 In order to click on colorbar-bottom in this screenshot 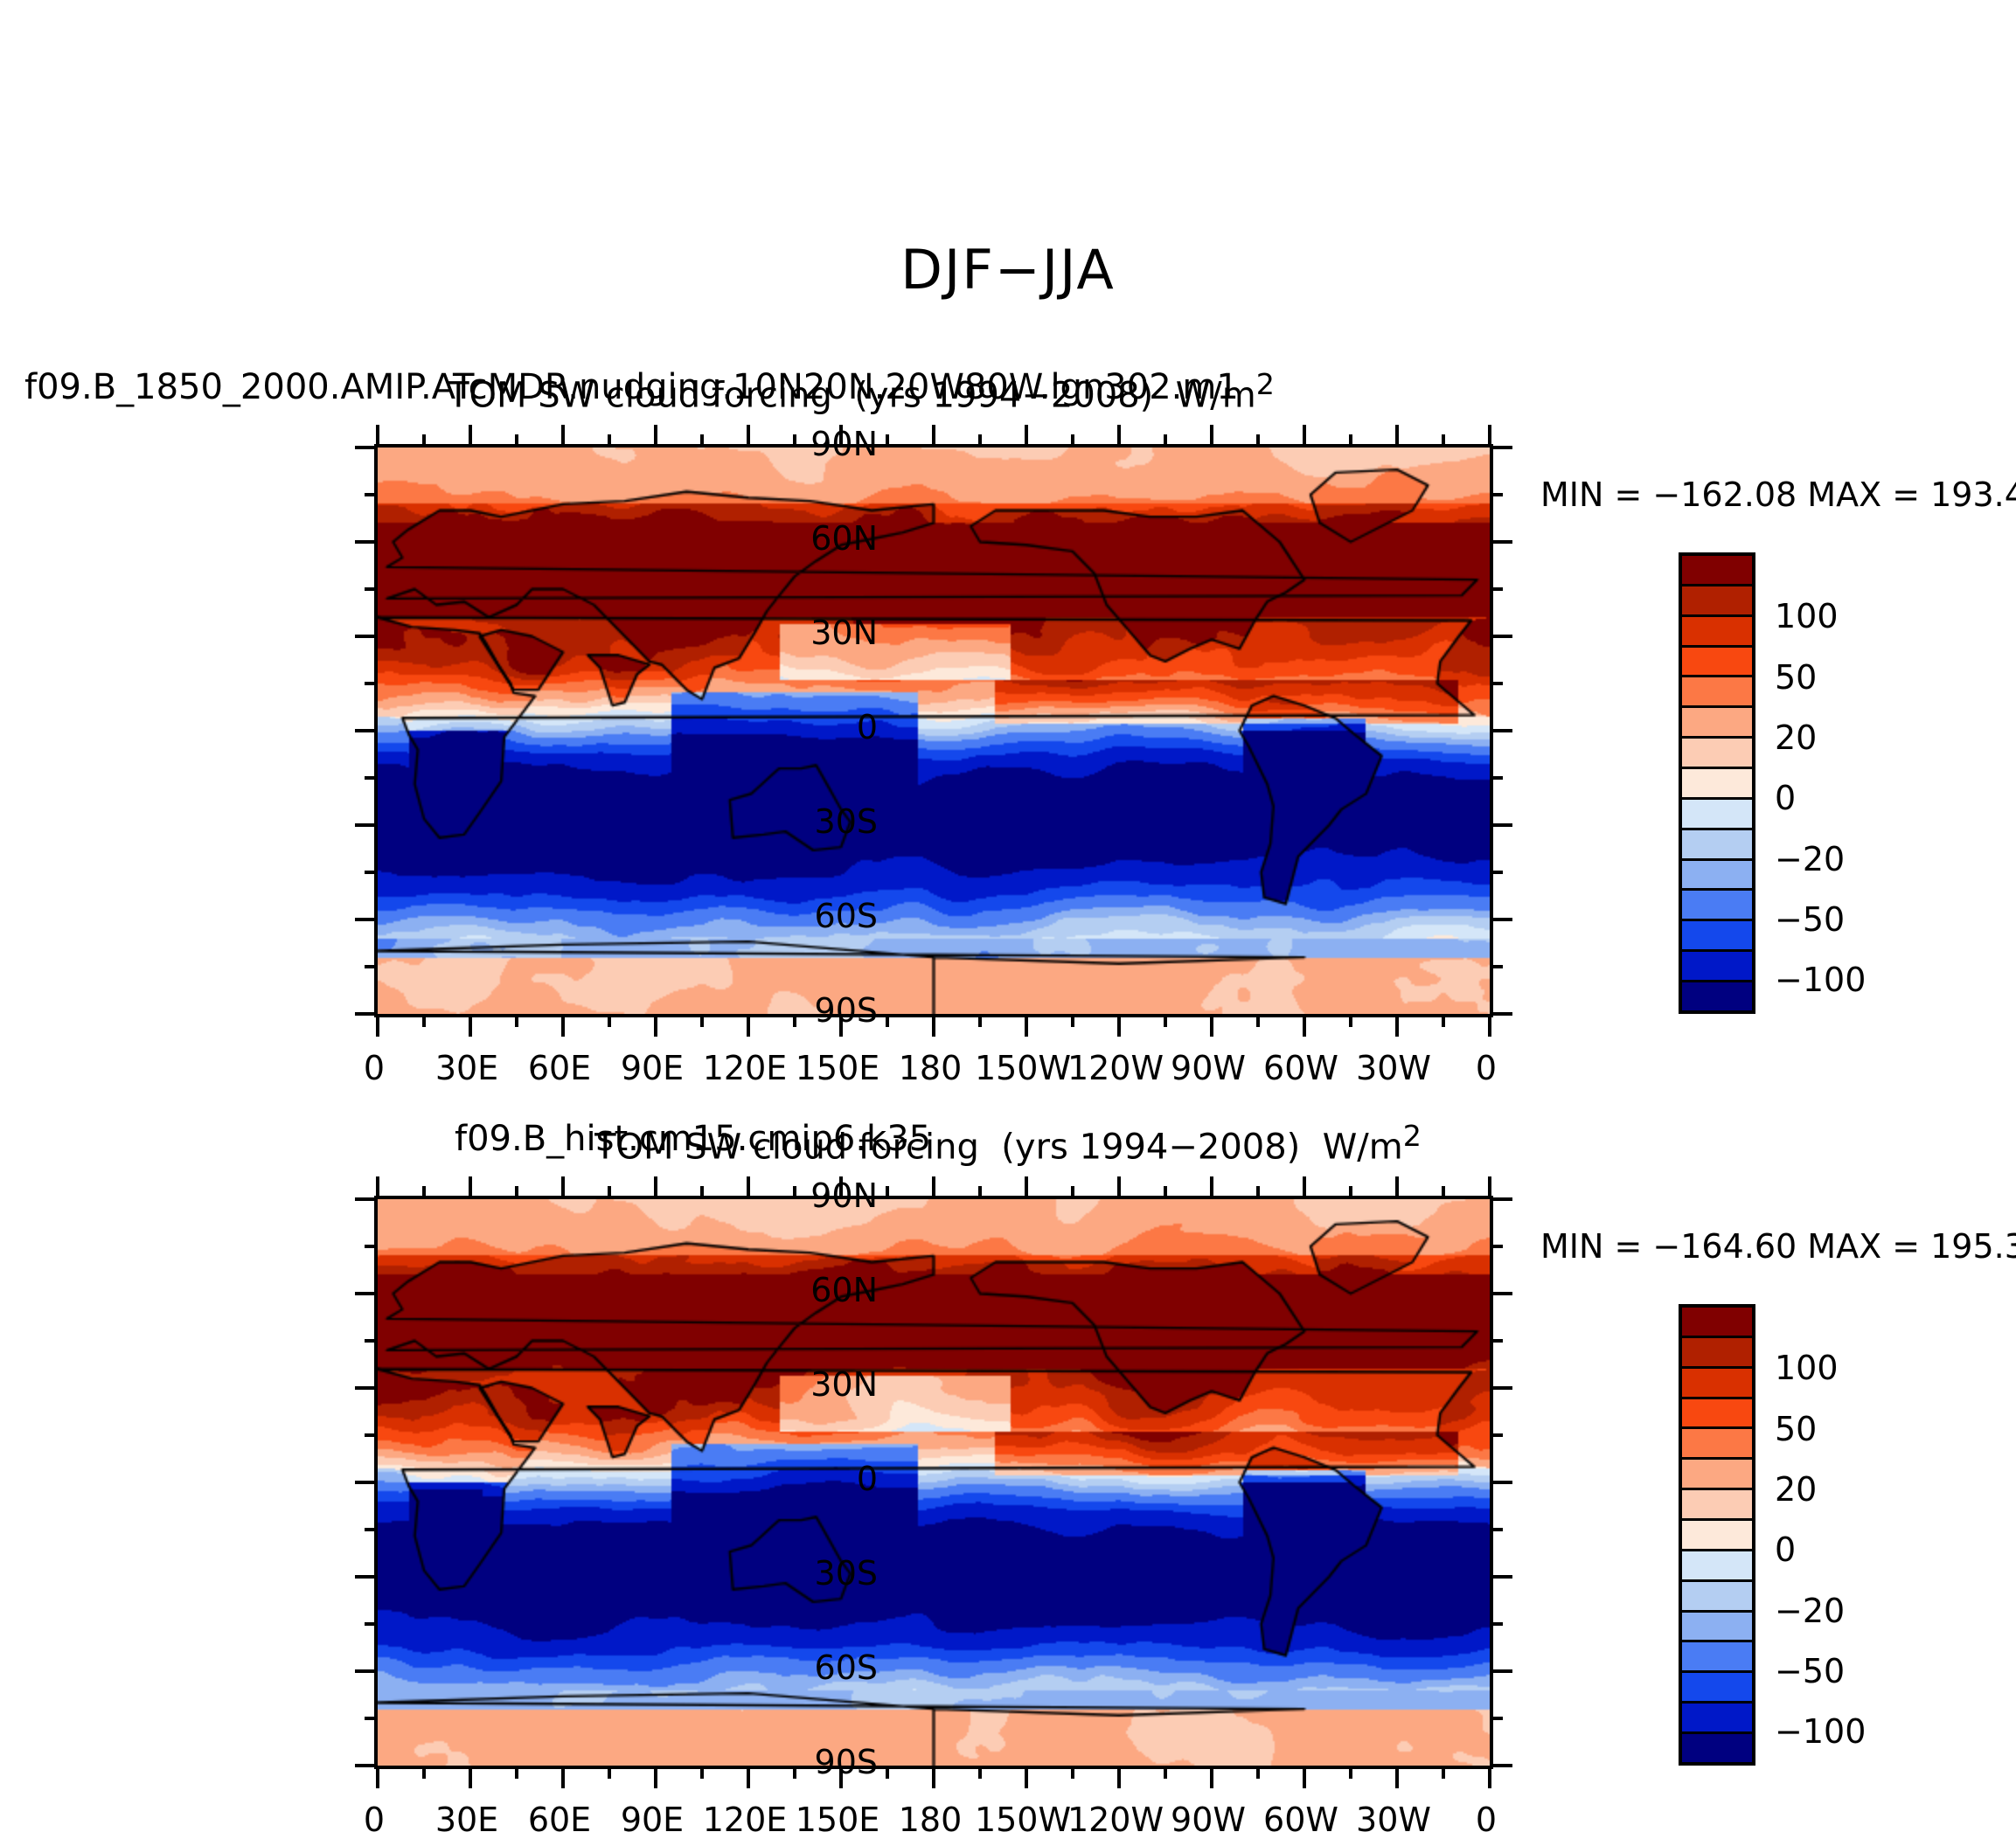, I will do `click(1717, 1535)`.